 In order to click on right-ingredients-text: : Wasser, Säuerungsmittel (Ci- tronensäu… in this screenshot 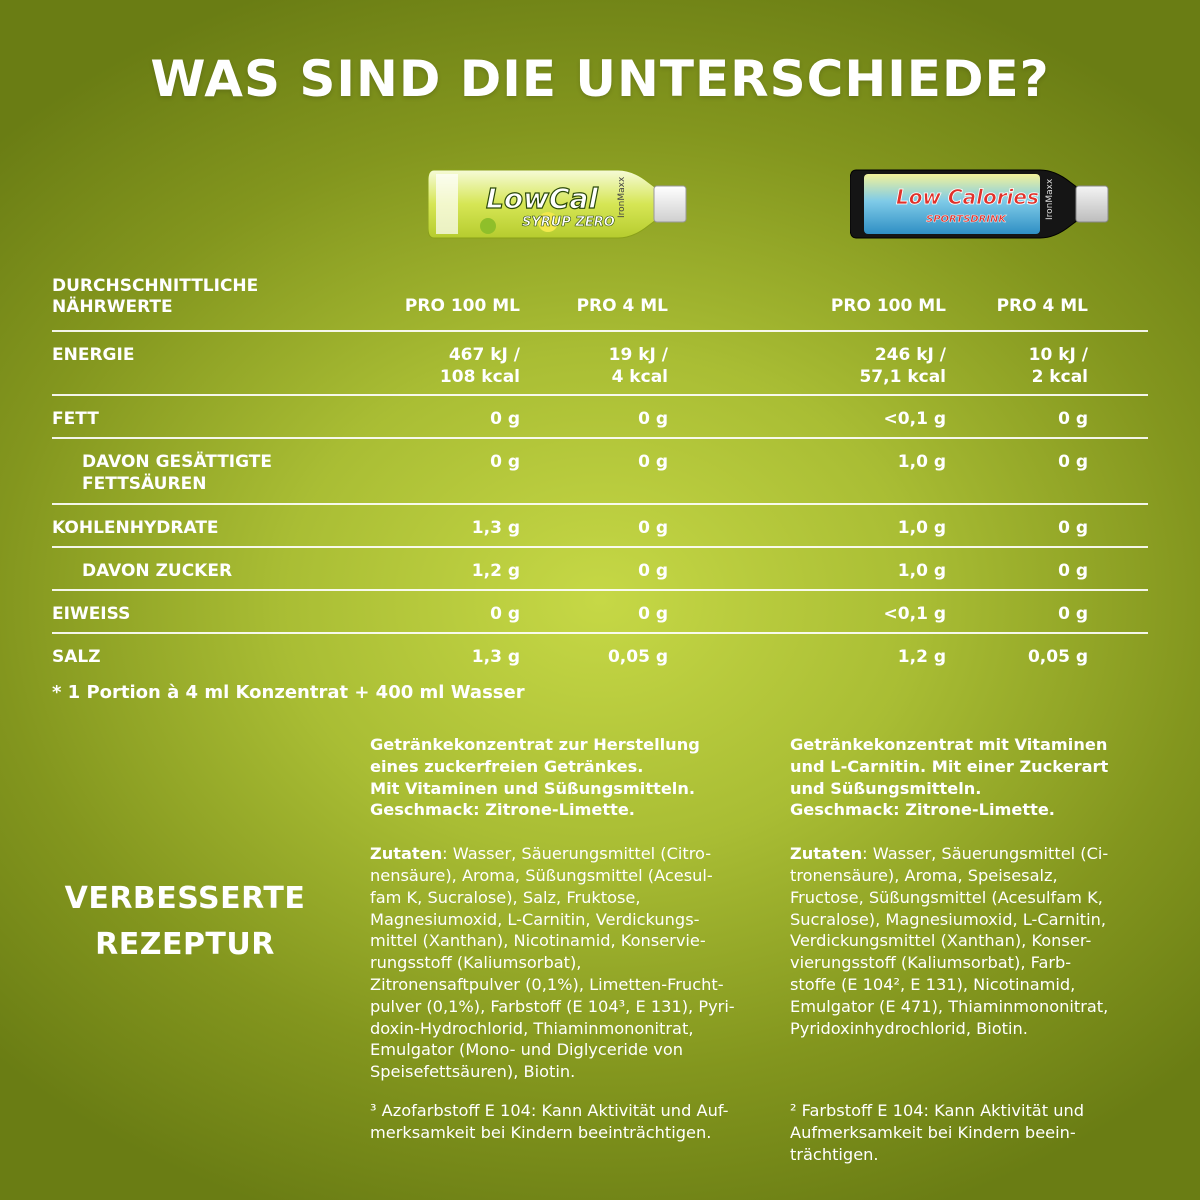, I will do `click(949, 941)`.